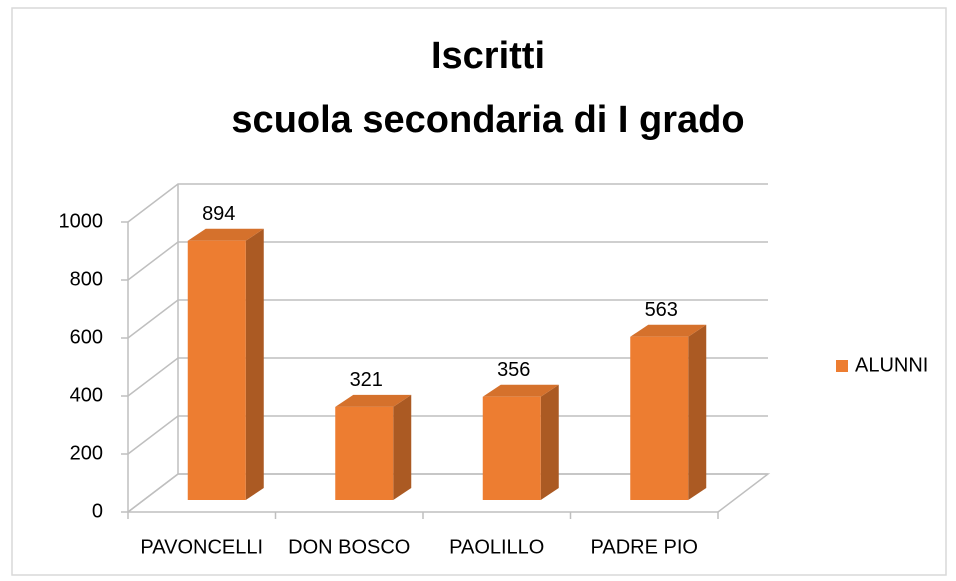 The image size is (956, 581). What do you see at coordinates (644, 547) in the screenshot?
I see `x-tick-label: PADRE PIO` at bounding box center [644, 547].